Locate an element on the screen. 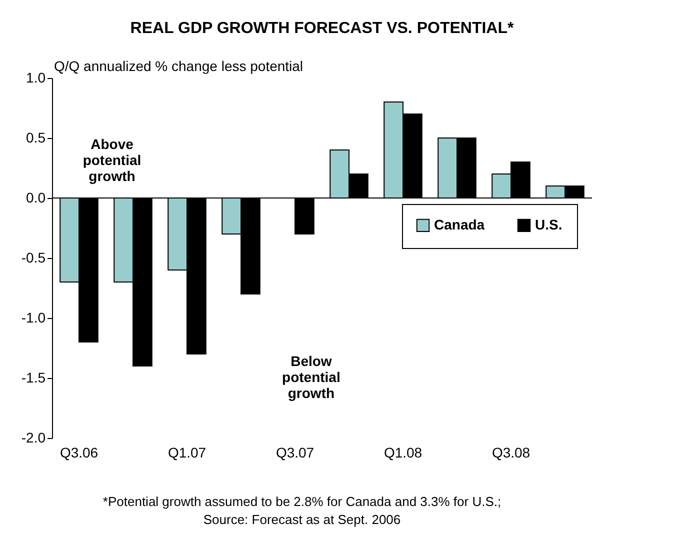 This screenshot has width=675, height=550. x-tick-label: Q1.08 is located at coordinates (403, 452).